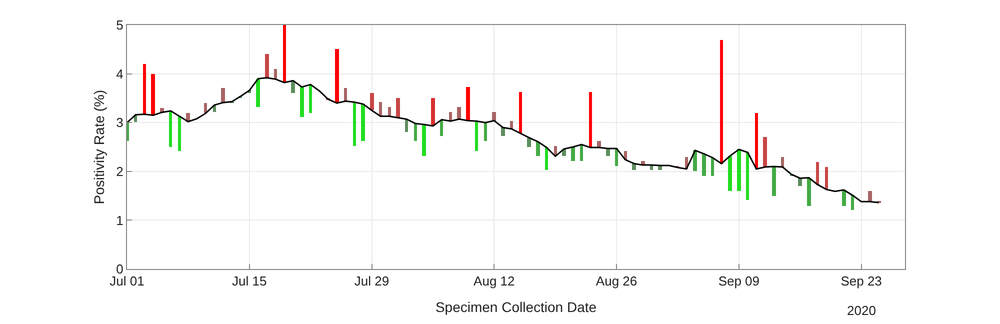 The image size is (1000, 324). Describe the element at coordinates (516, 306) in the screenshot. I see `x-axis-title: Specimen Collection Date` at that location.